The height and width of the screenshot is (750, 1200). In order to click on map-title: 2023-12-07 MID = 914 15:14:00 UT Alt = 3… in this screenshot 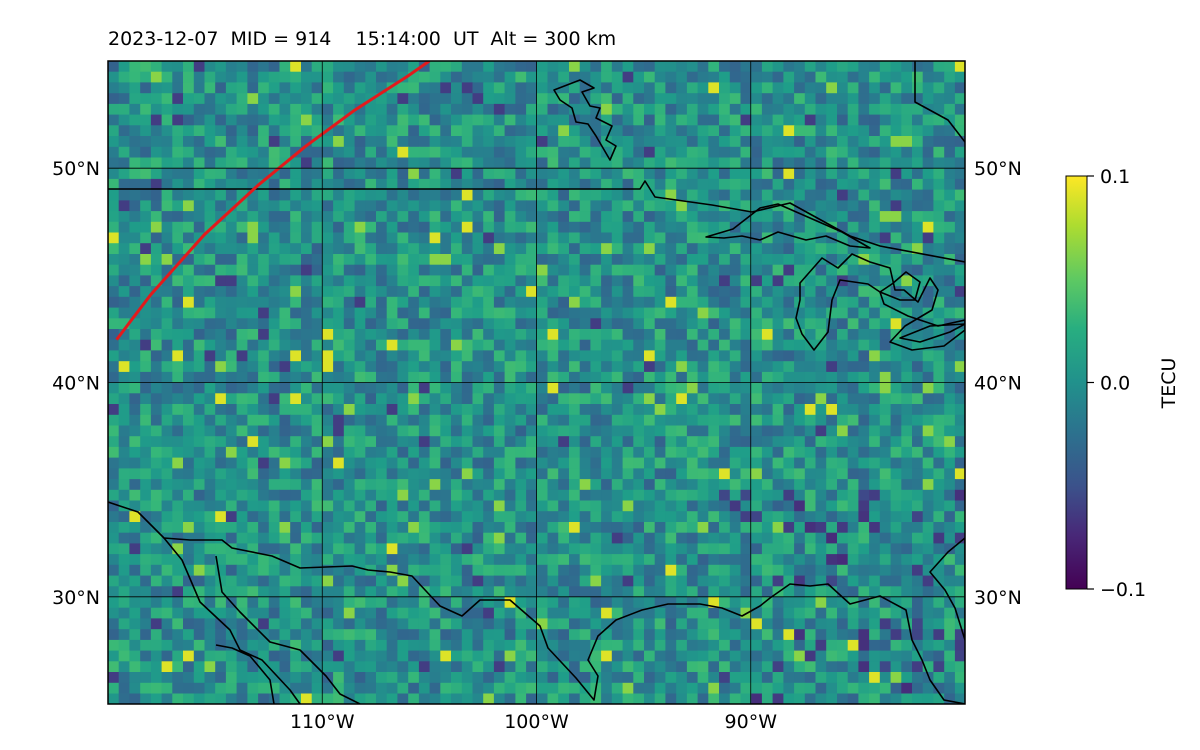, I will do `click(362, 39)`.